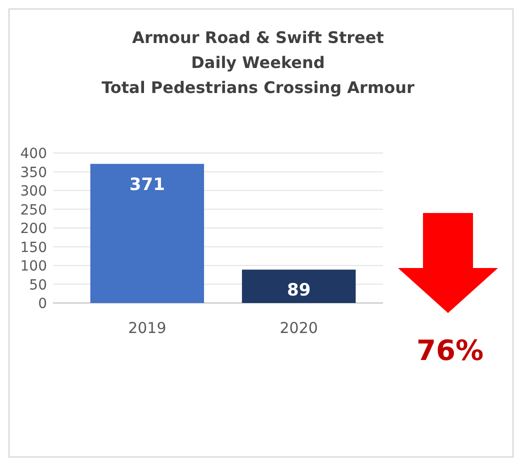  What do you see at coordinates (33, 154) in the screenshot?
I see `y-tick-label: 400` at bounding box center [33, 154].